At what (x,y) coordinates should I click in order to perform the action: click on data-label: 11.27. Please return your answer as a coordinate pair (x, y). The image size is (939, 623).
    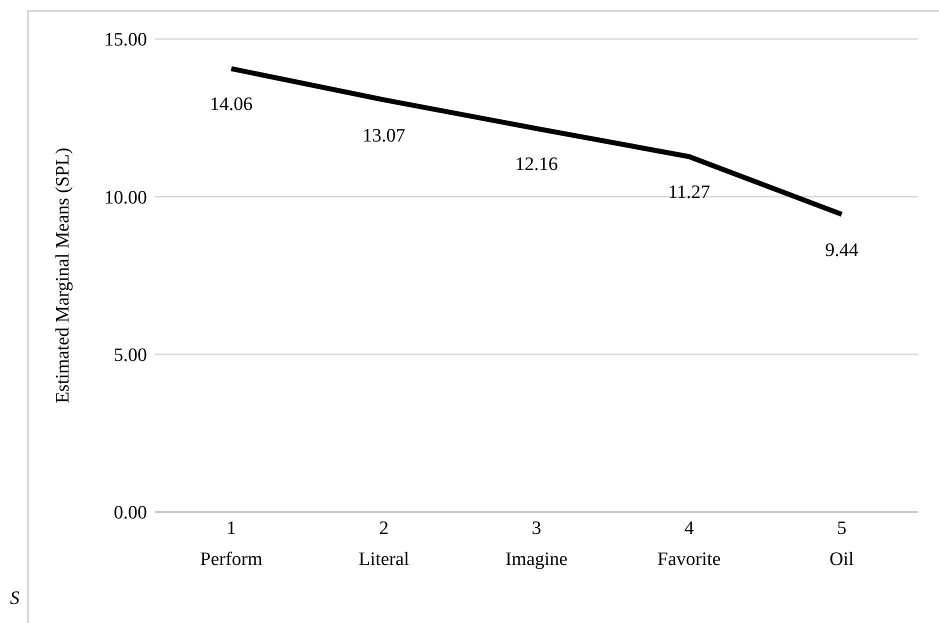
    Looking at the image, I should click on (689, 193).